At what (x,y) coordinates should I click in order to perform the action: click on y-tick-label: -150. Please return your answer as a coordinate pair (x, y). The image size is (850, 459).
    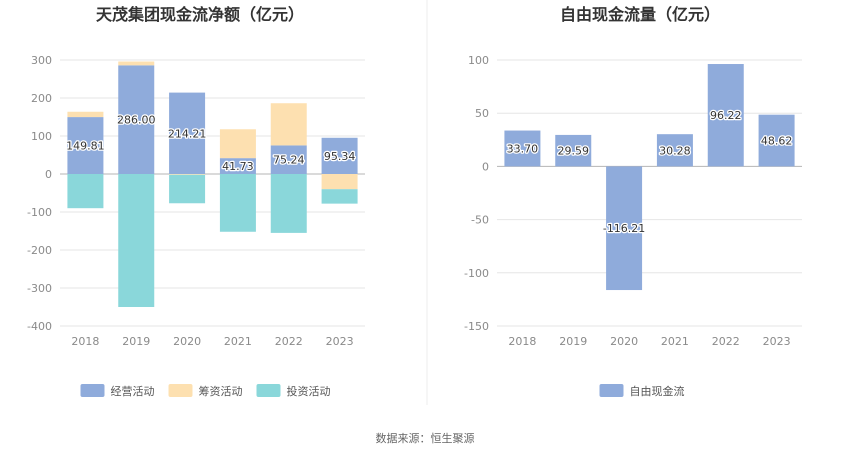
    Looking at the image, I should click on (476, 326).